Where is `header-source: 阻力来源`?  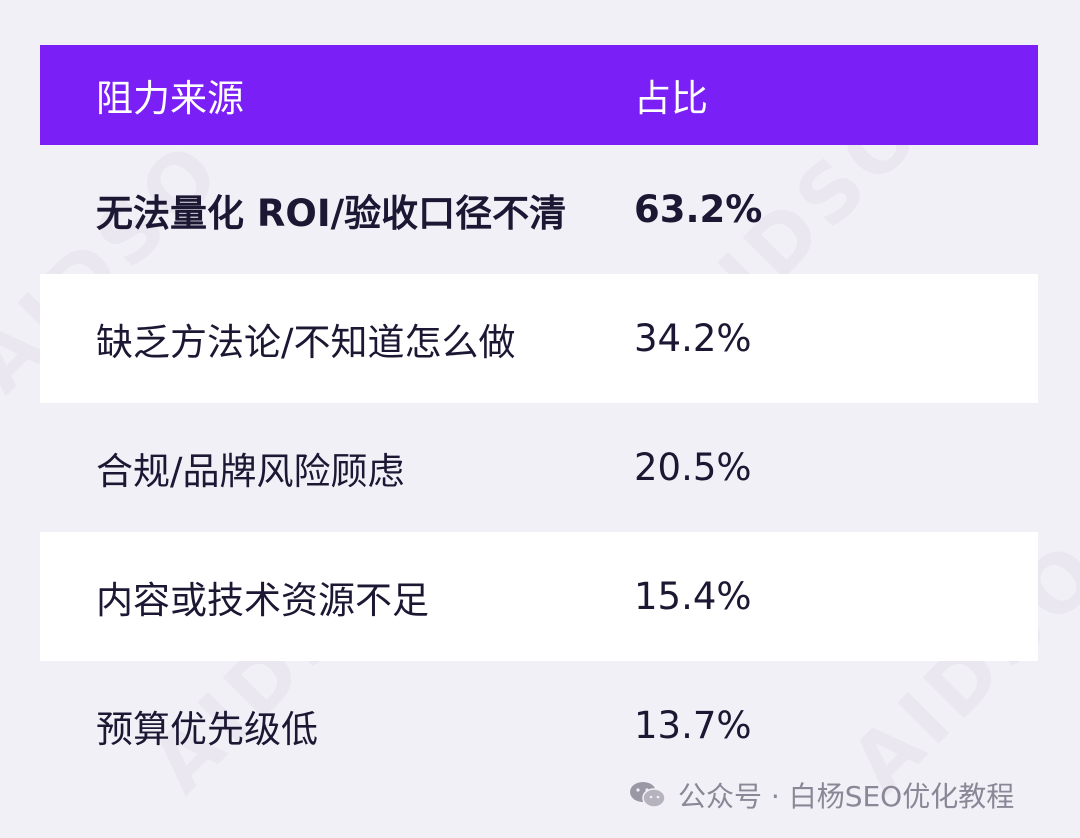 header-source: 阻力来源 is located at coordinates (170, 98).